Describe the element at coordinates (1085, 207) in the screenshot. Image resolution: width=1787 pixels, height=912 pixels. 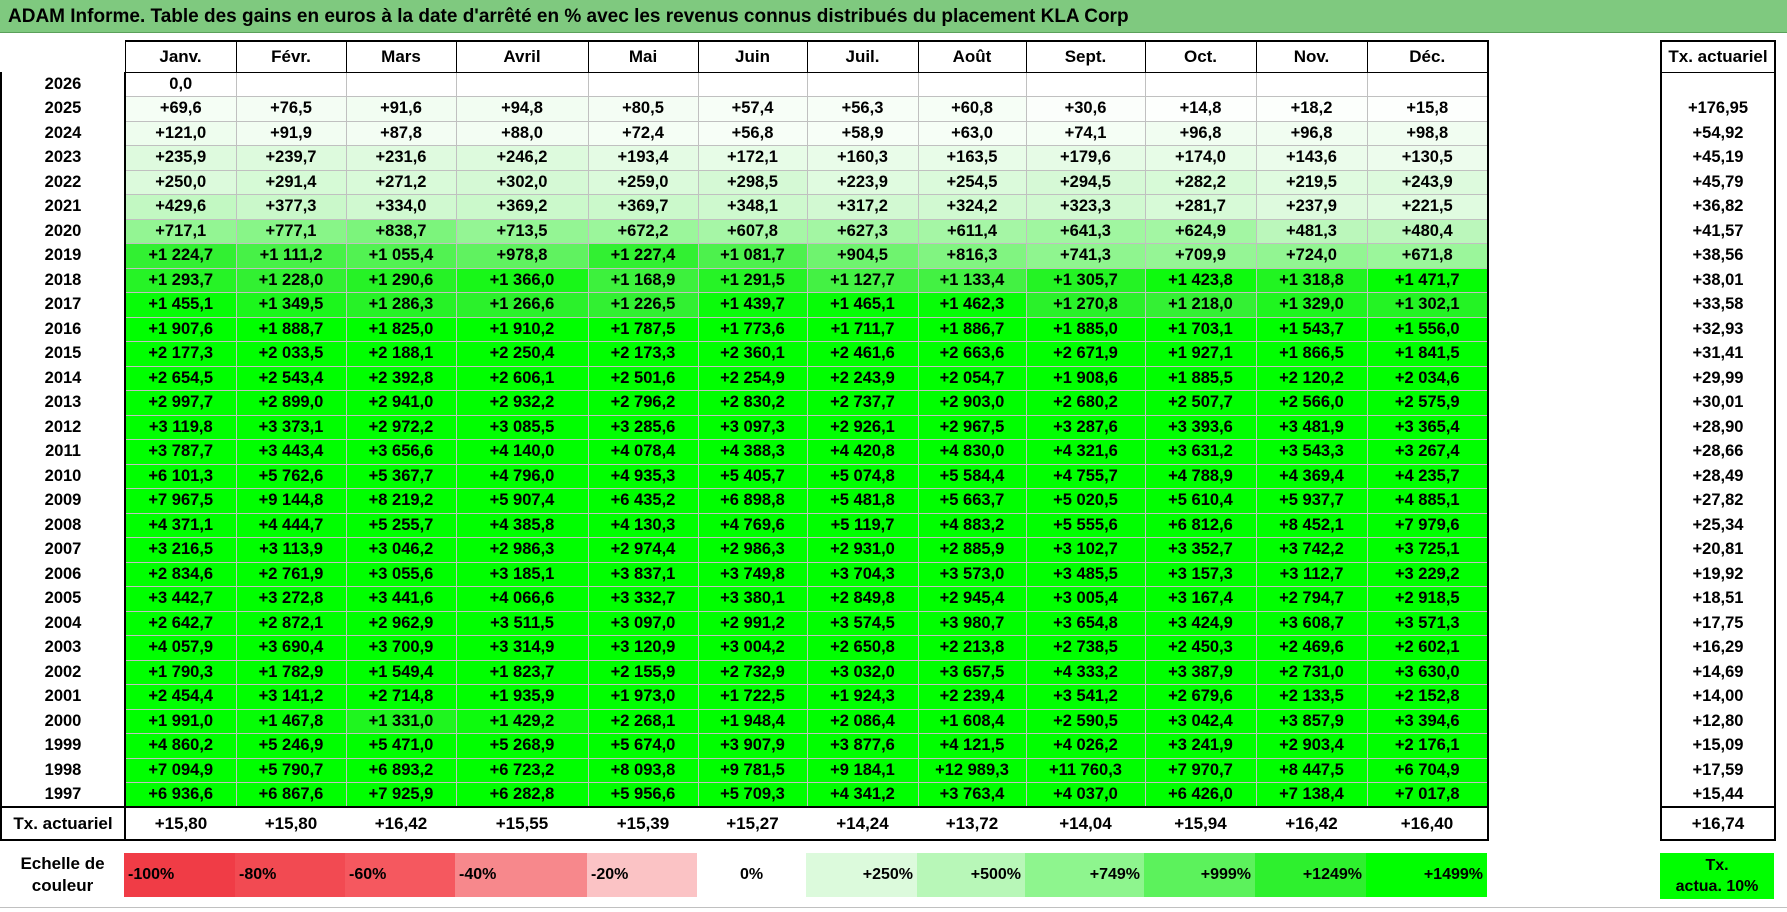
I see `gain-cell: +323,3` at that location.